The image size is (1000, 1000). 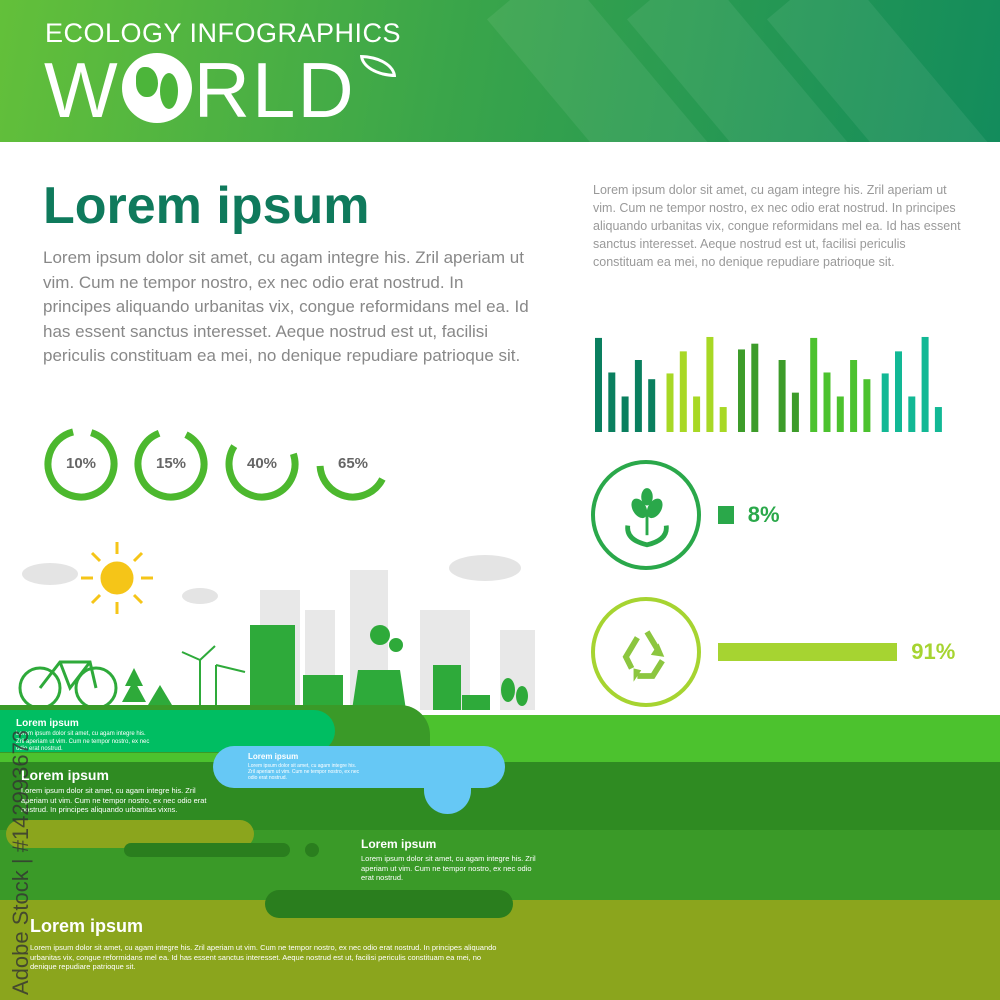 I want to click on donut-label: 65%, so click(x=353, y=463).